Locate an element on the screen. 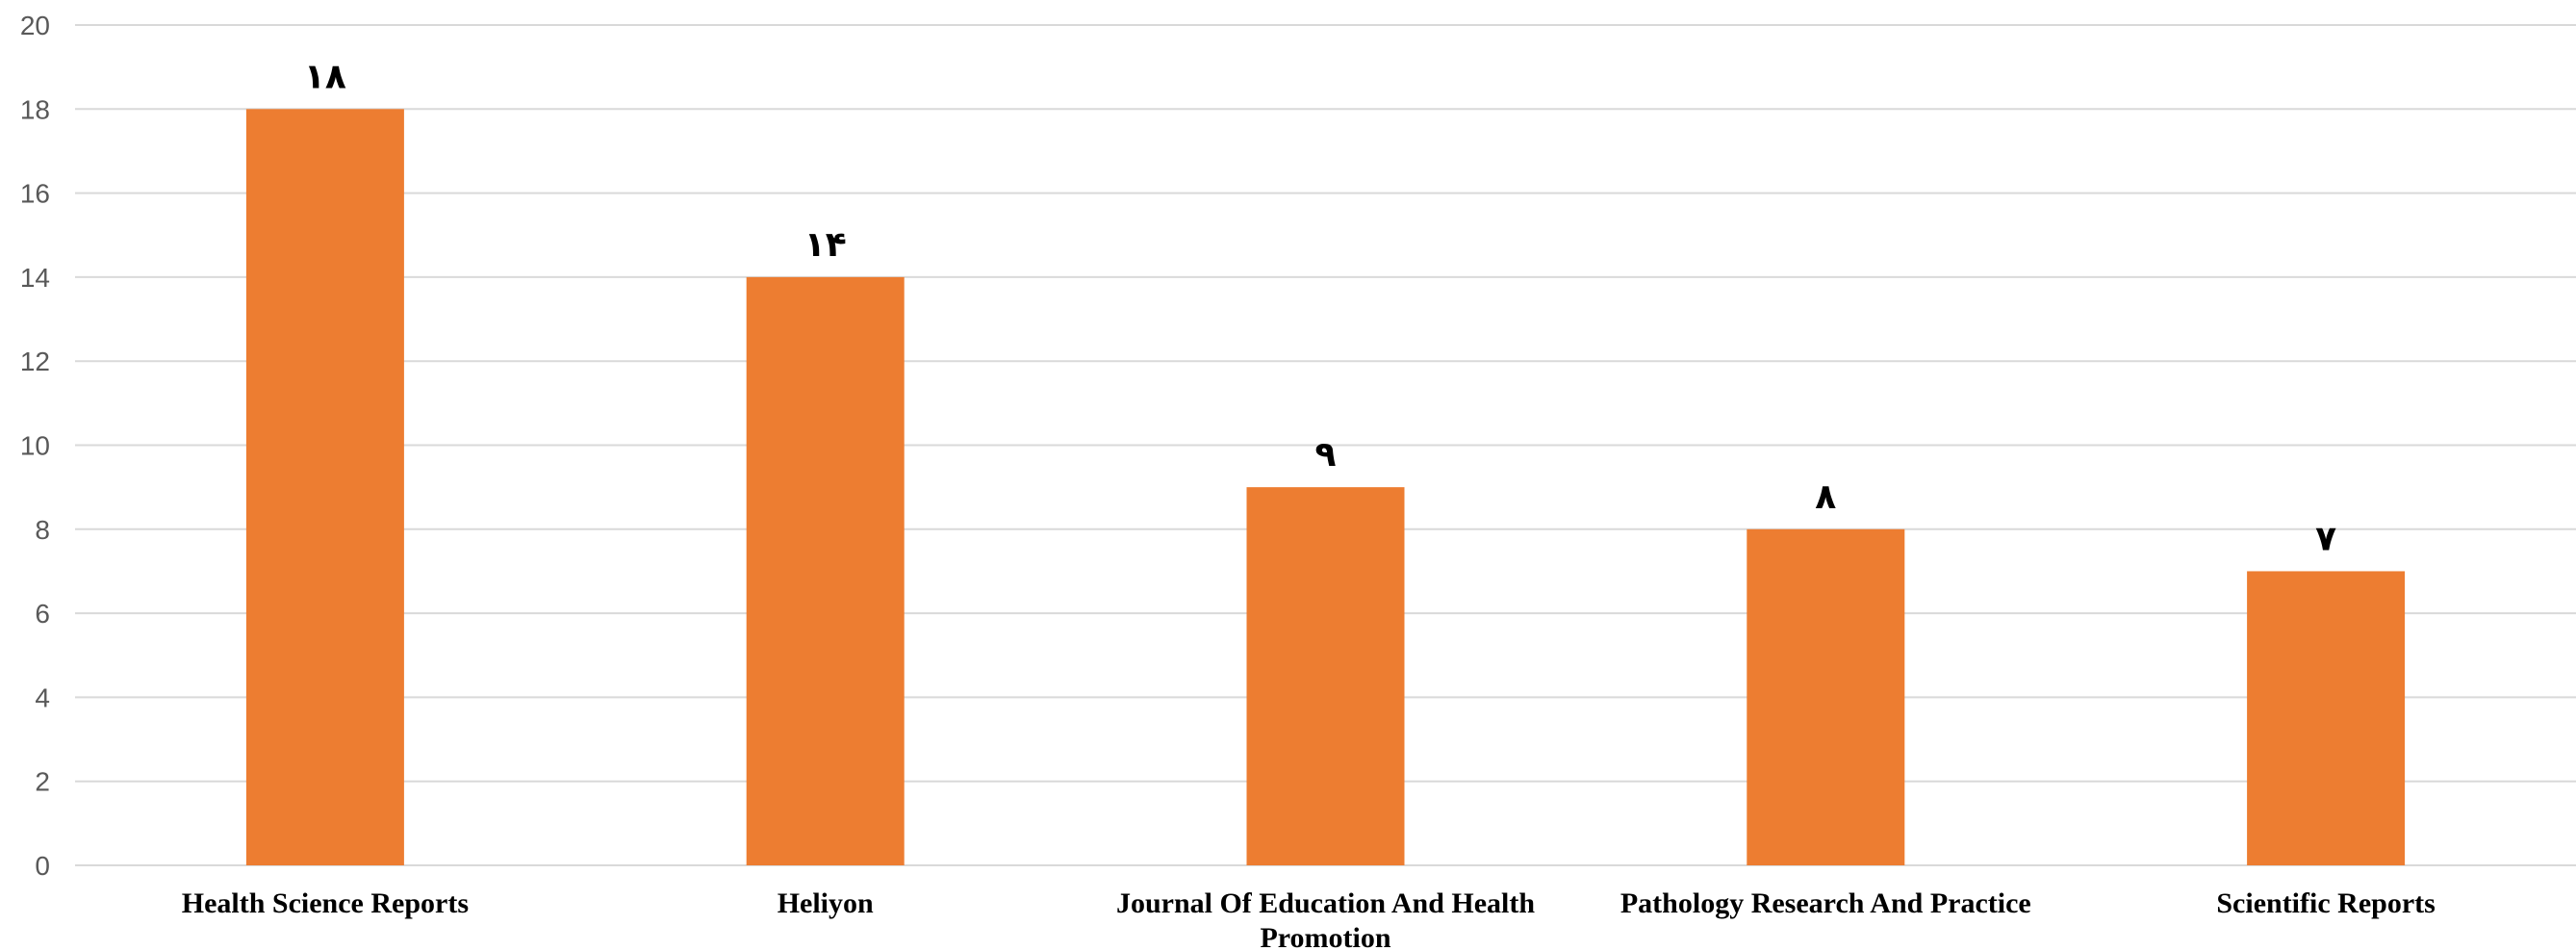 The height and width of the screenshot is (951, 2576). data-label: ۸ is located at coordinates (1825, 497).